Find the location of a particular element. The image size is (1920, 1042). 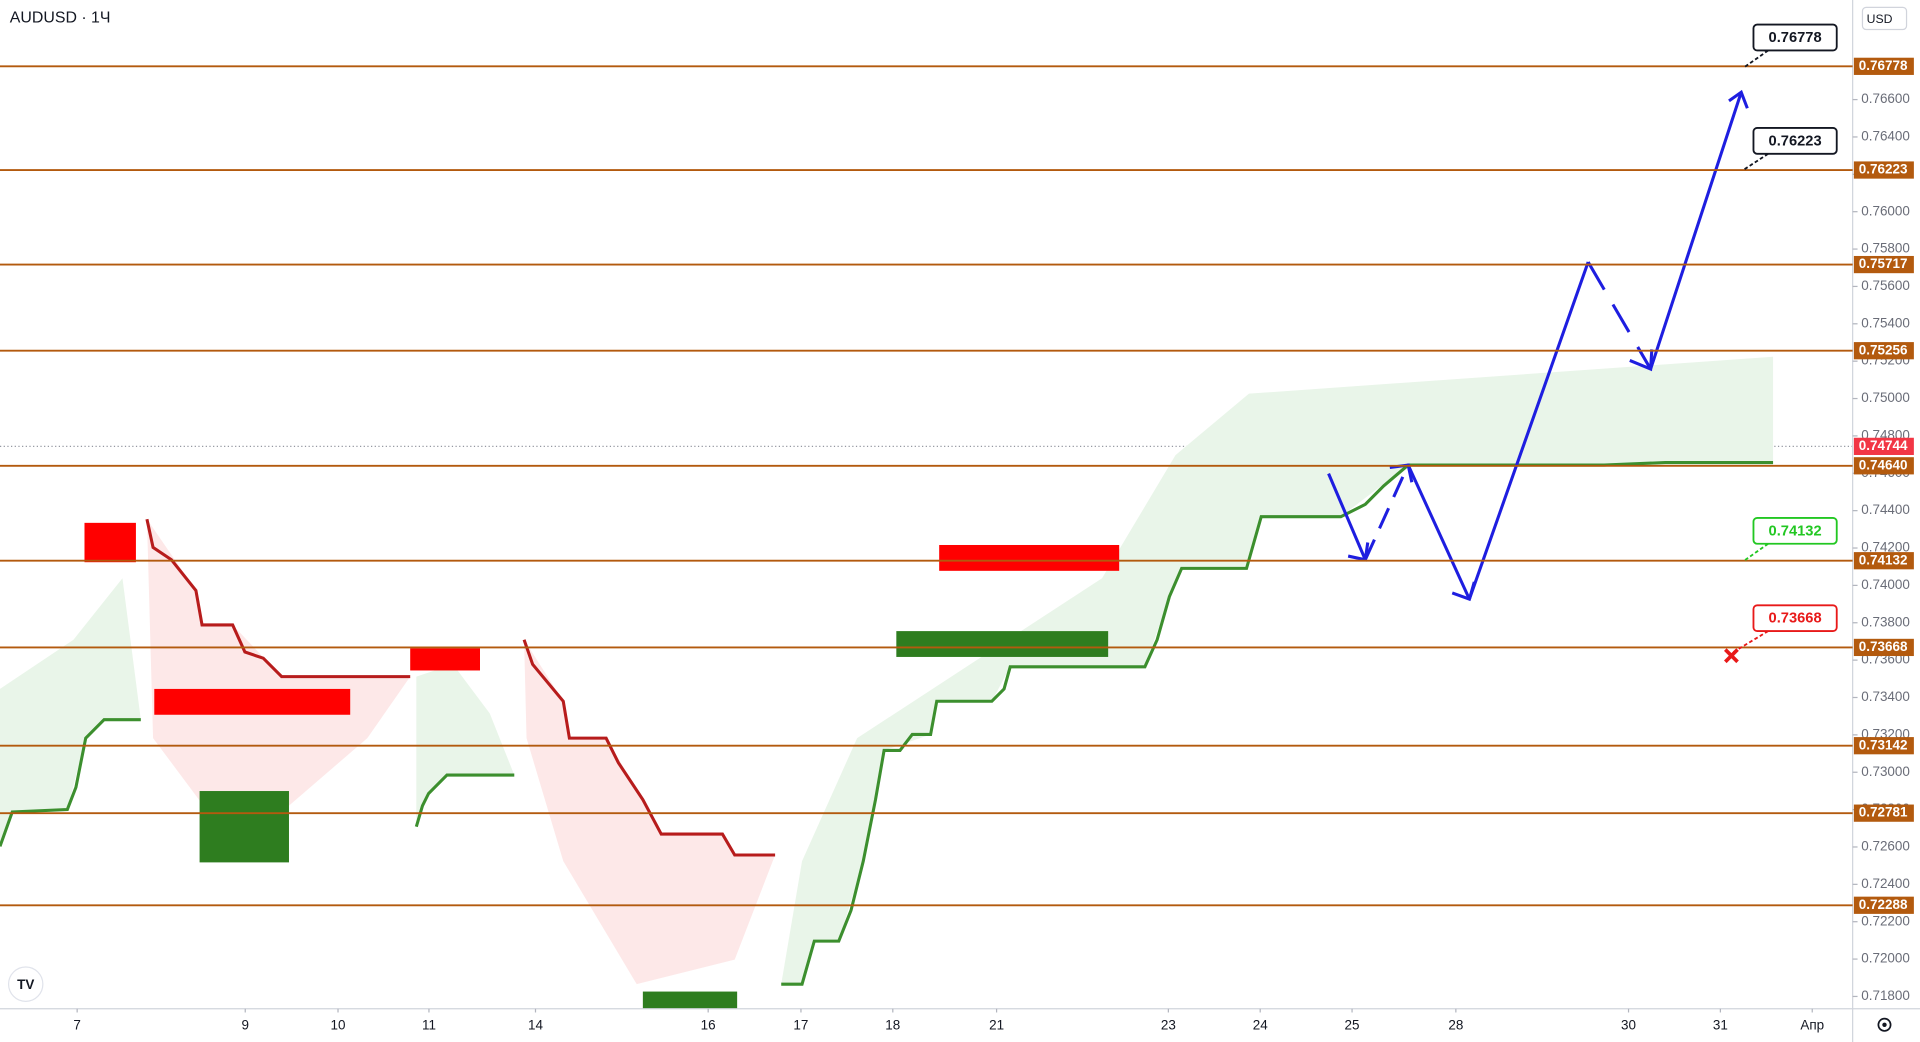

x-tick-label: 14 is located at coordinates (535, 1025).